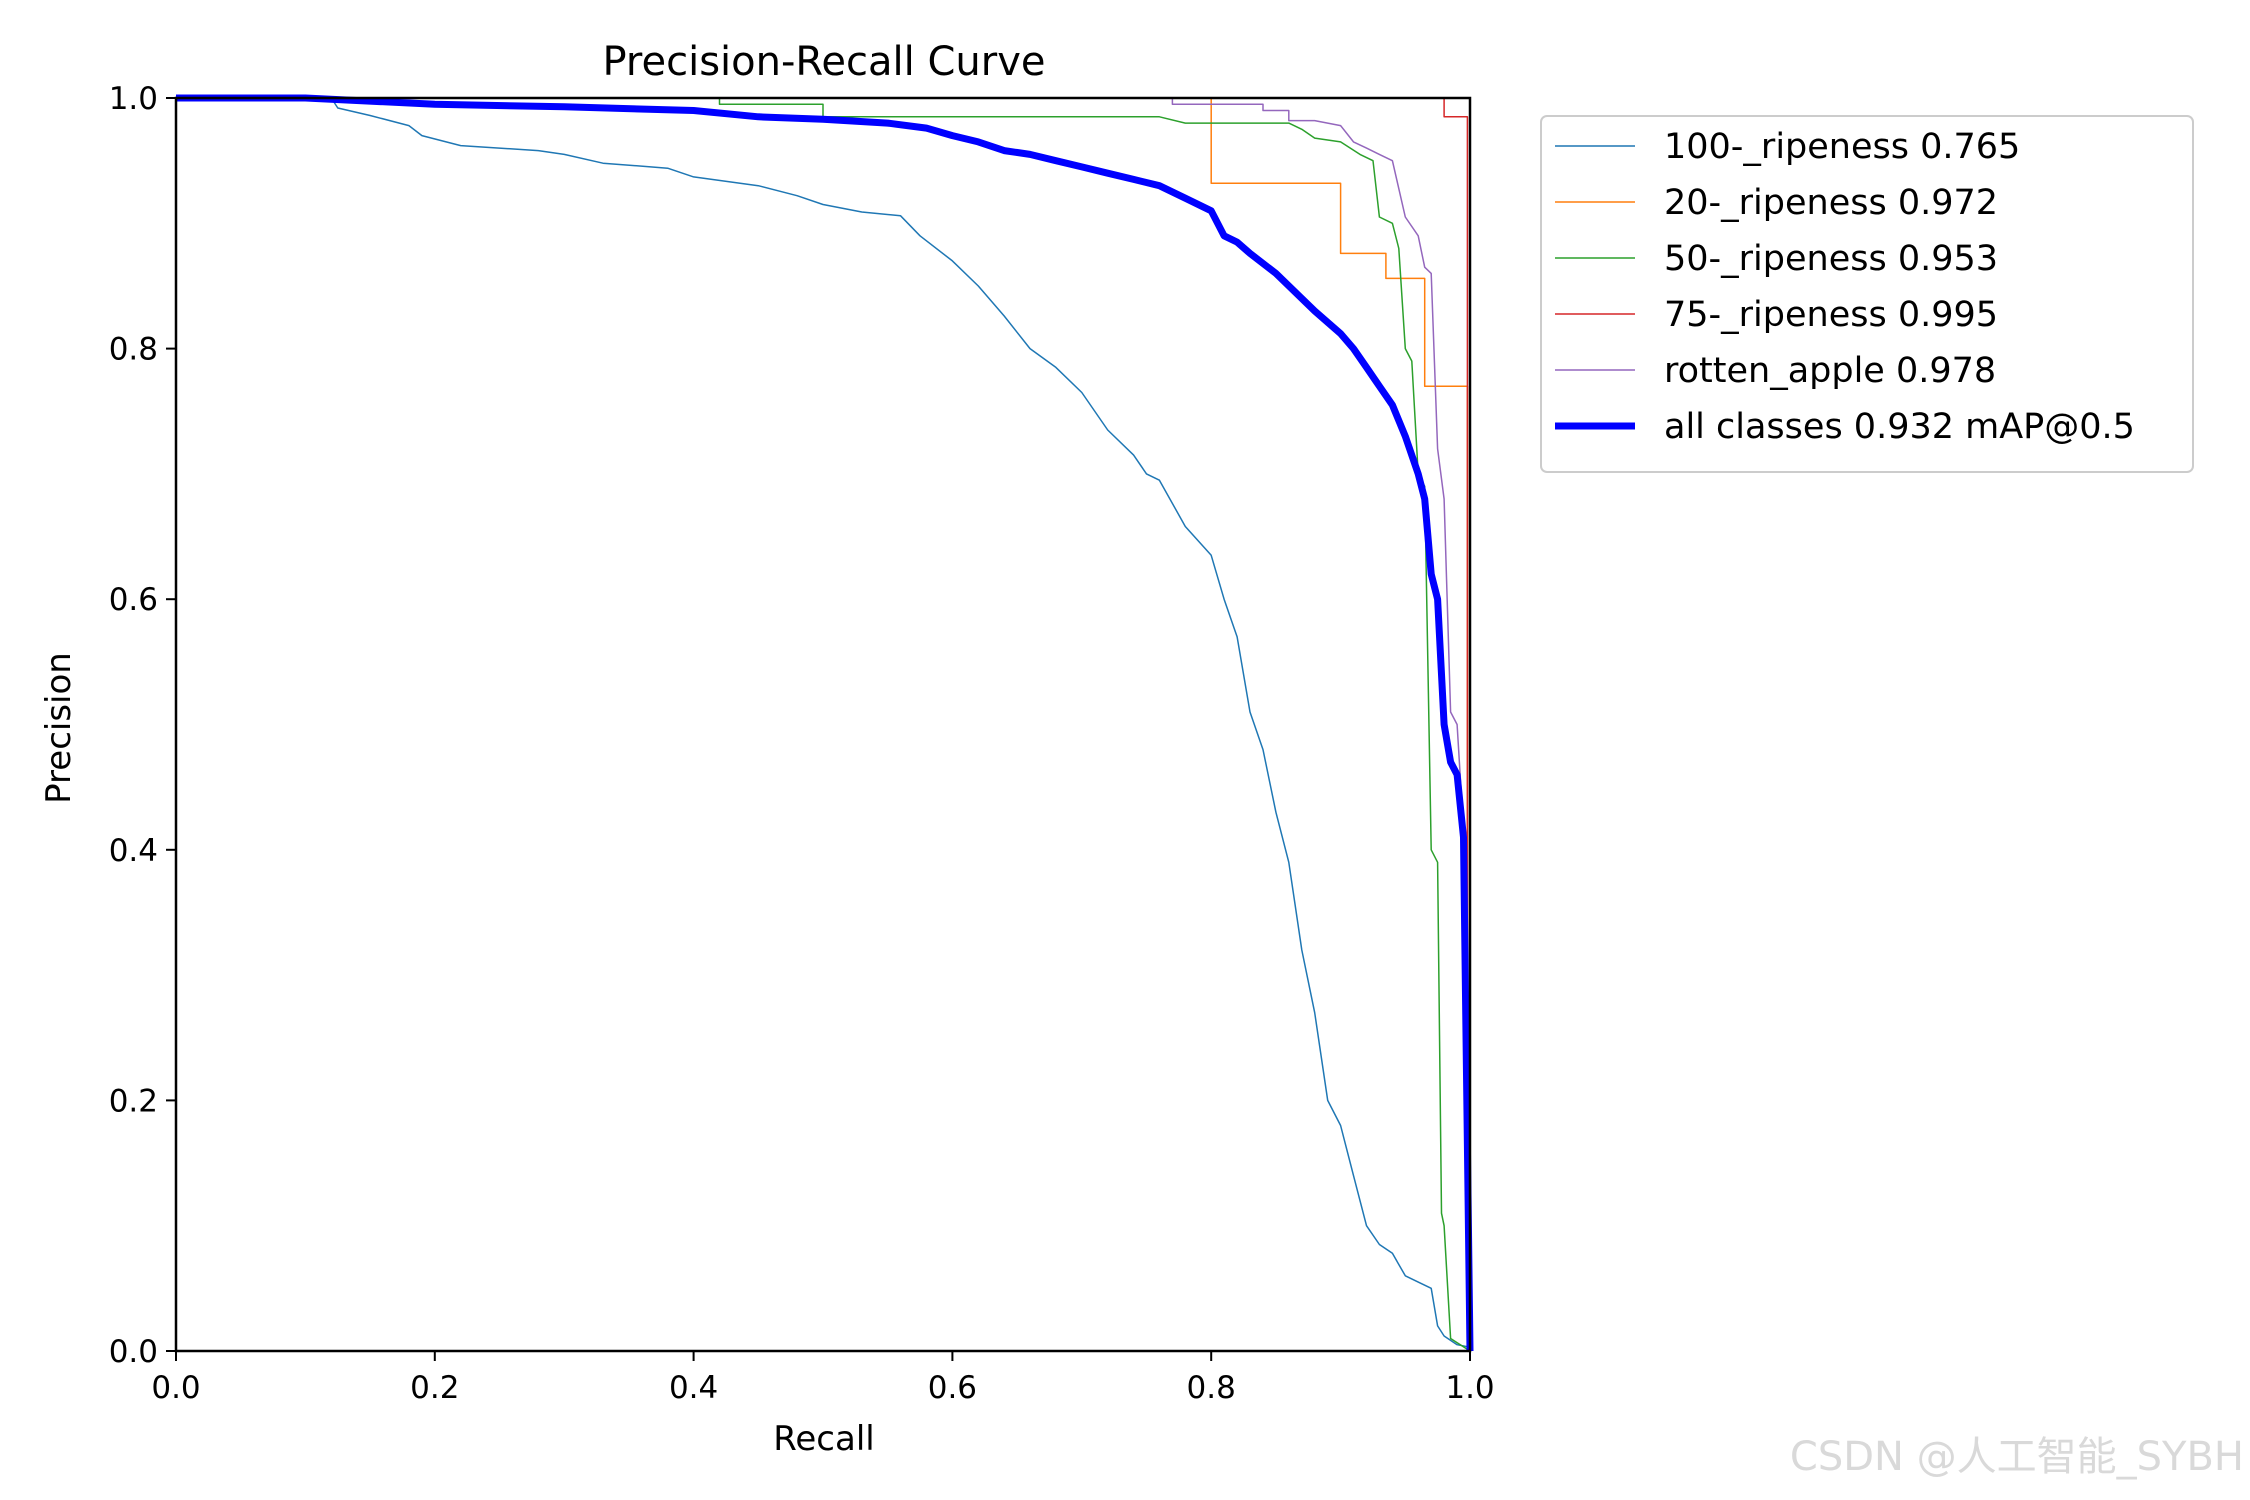 The image size is (2250, 1500). I want to click on y-axis-label: Precision, so click(59, 728).